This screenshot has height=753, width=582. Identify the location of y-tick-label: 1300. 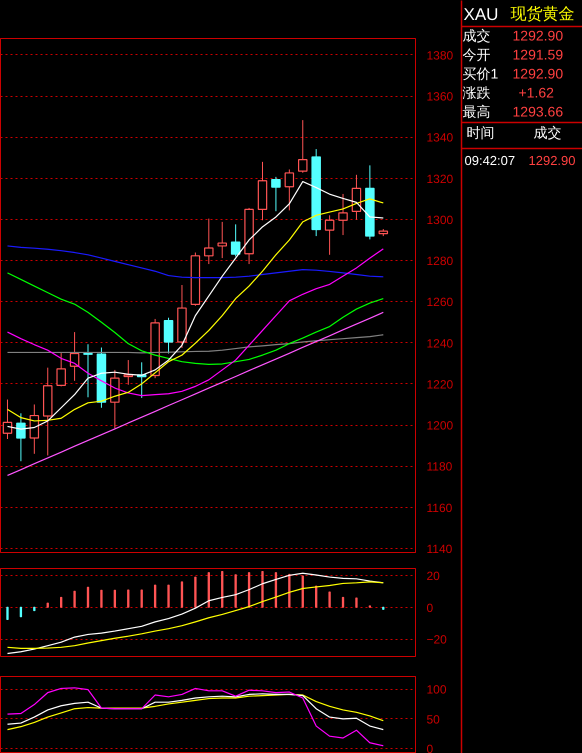
(440, 219).